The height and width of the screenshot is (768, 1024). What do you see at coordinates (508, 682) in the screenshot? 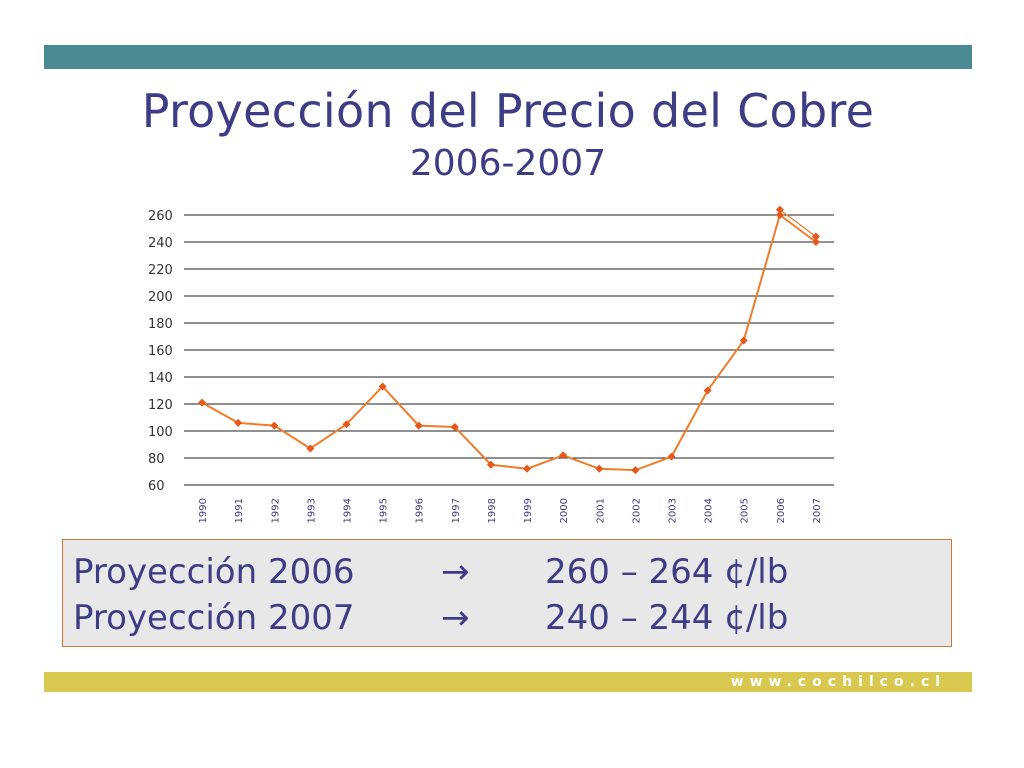
I see `bottom-accent-bar: www.cochilco.cl` at bounding box center [508, 682].